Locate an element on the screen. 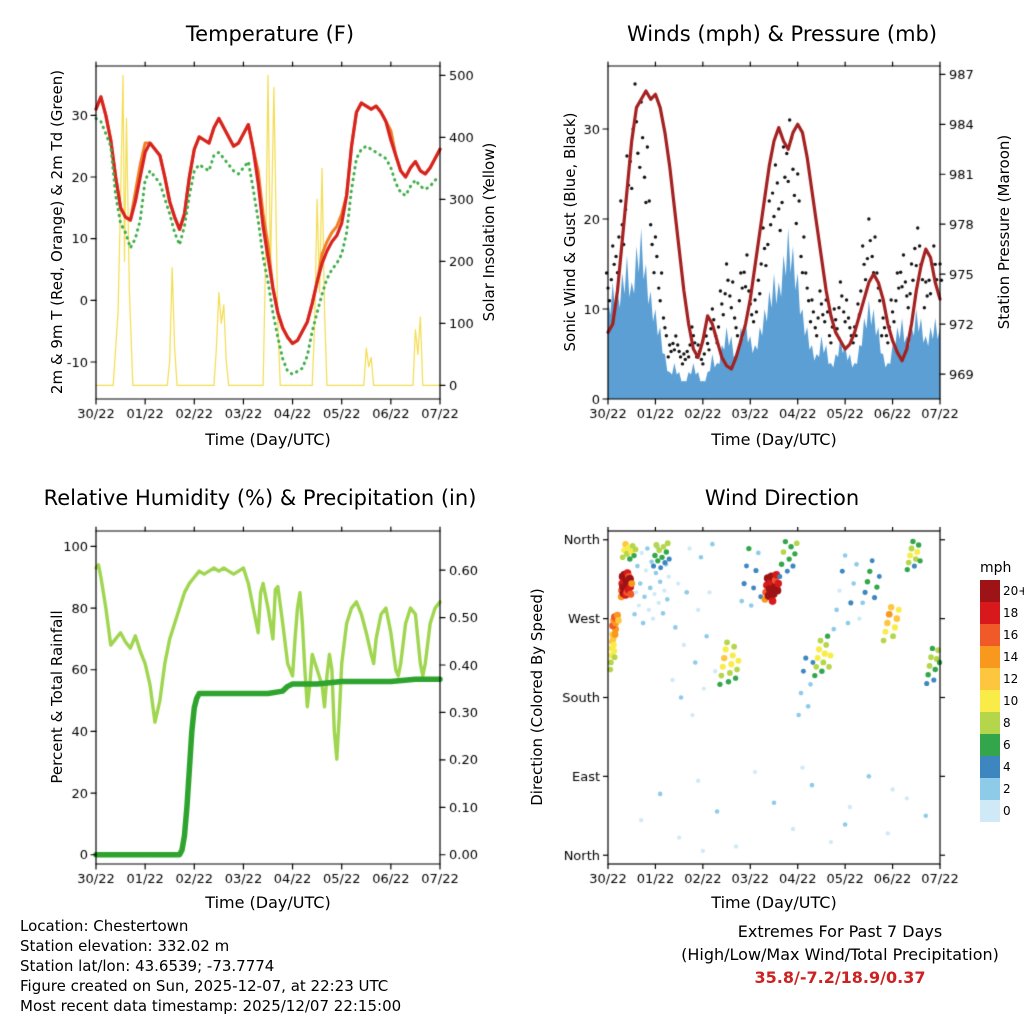 The image size is (1024, 1024). colorbar-row: 2 is located at coordinates (1002, 789).